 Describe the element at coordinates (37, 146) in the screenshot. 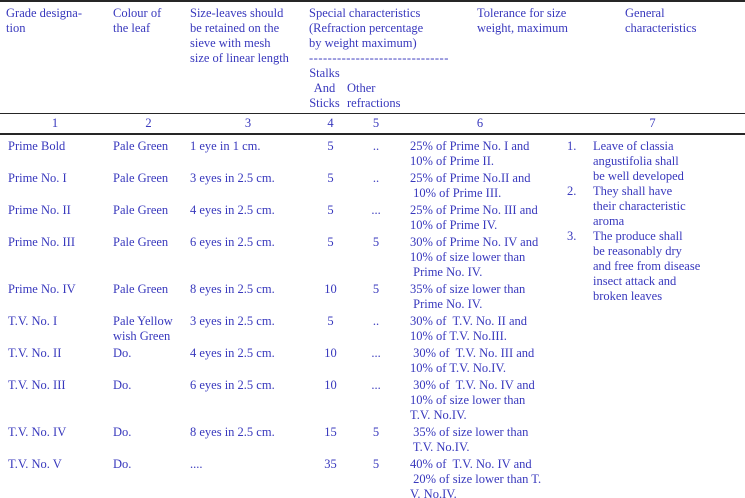

I see `grade-cell: Prime Bold` at that location.